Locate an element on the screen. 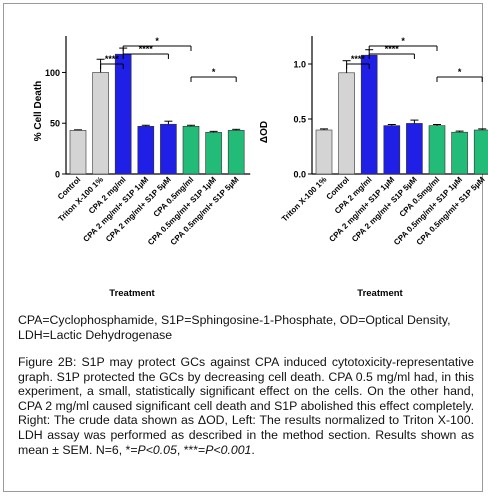 This screenshot has height=498, width=488. legend-p1: P<0.05 is located at coordinates (157, 449).